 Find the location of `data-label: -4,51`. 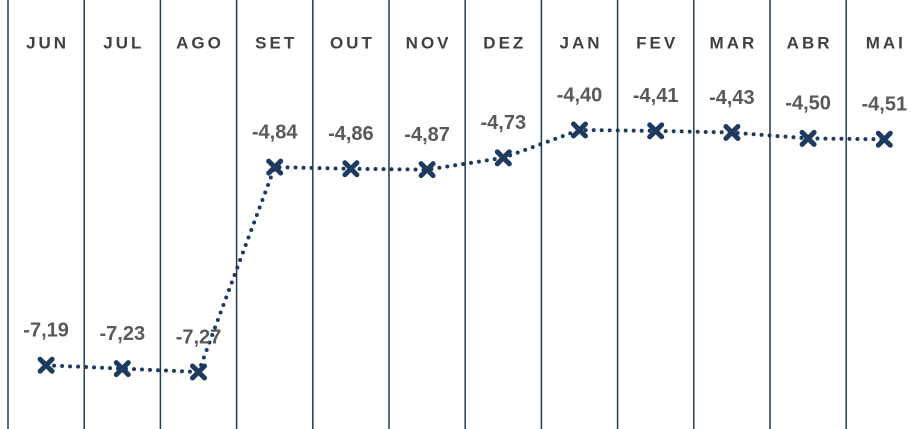

data-label: -4,51 is located at coordinates (885, 105).